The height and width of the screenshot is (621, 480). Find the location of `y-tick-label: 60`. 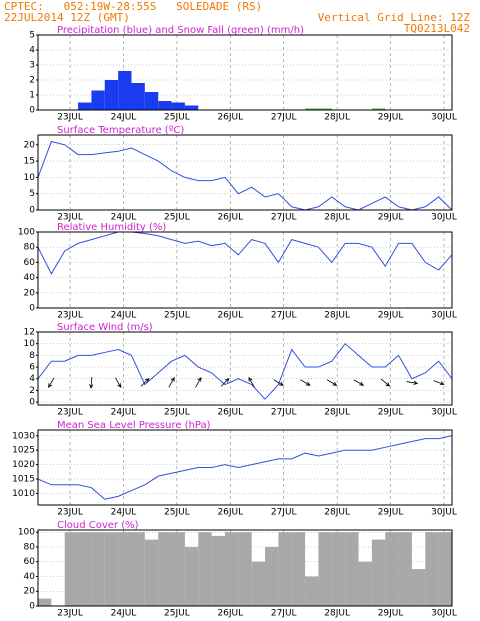

y-tick-label: 60 is located at coordinates (30, 562).